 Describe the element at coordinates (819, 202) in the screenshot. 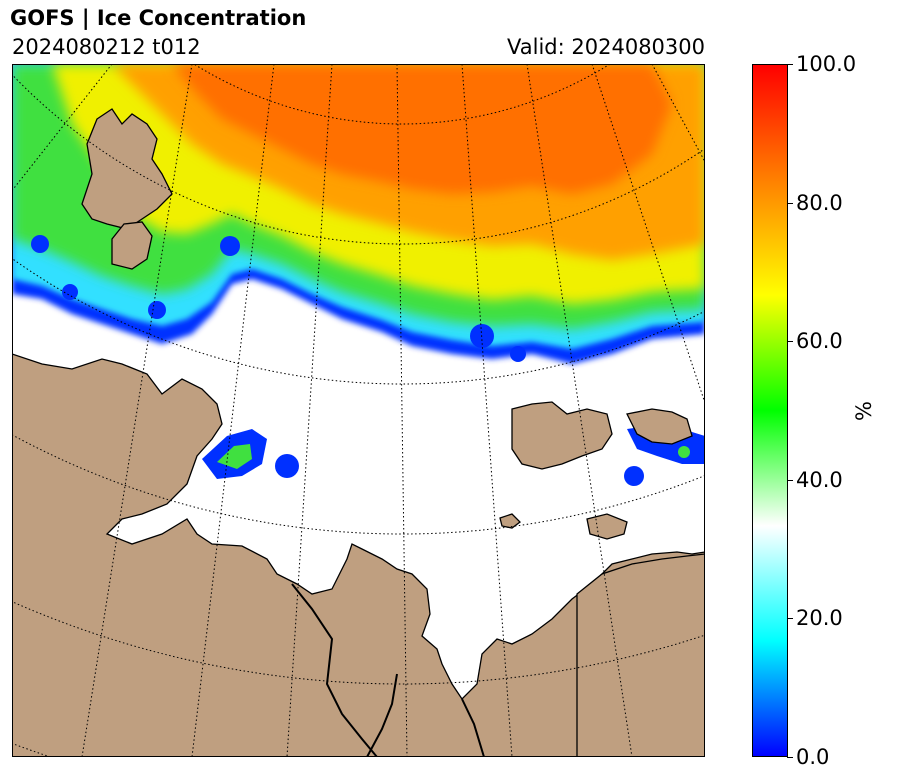

I see `colorbar-tick-label: 80.0` at that location.